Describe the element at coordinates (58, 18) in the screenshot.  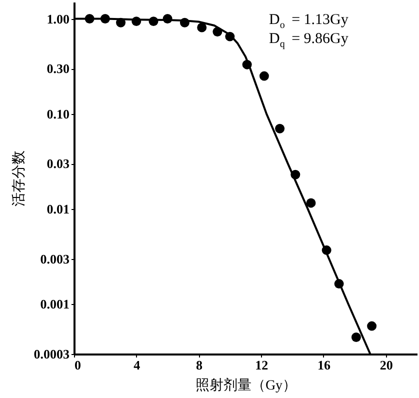
I see `y-tick-label: 1.00` at that location.